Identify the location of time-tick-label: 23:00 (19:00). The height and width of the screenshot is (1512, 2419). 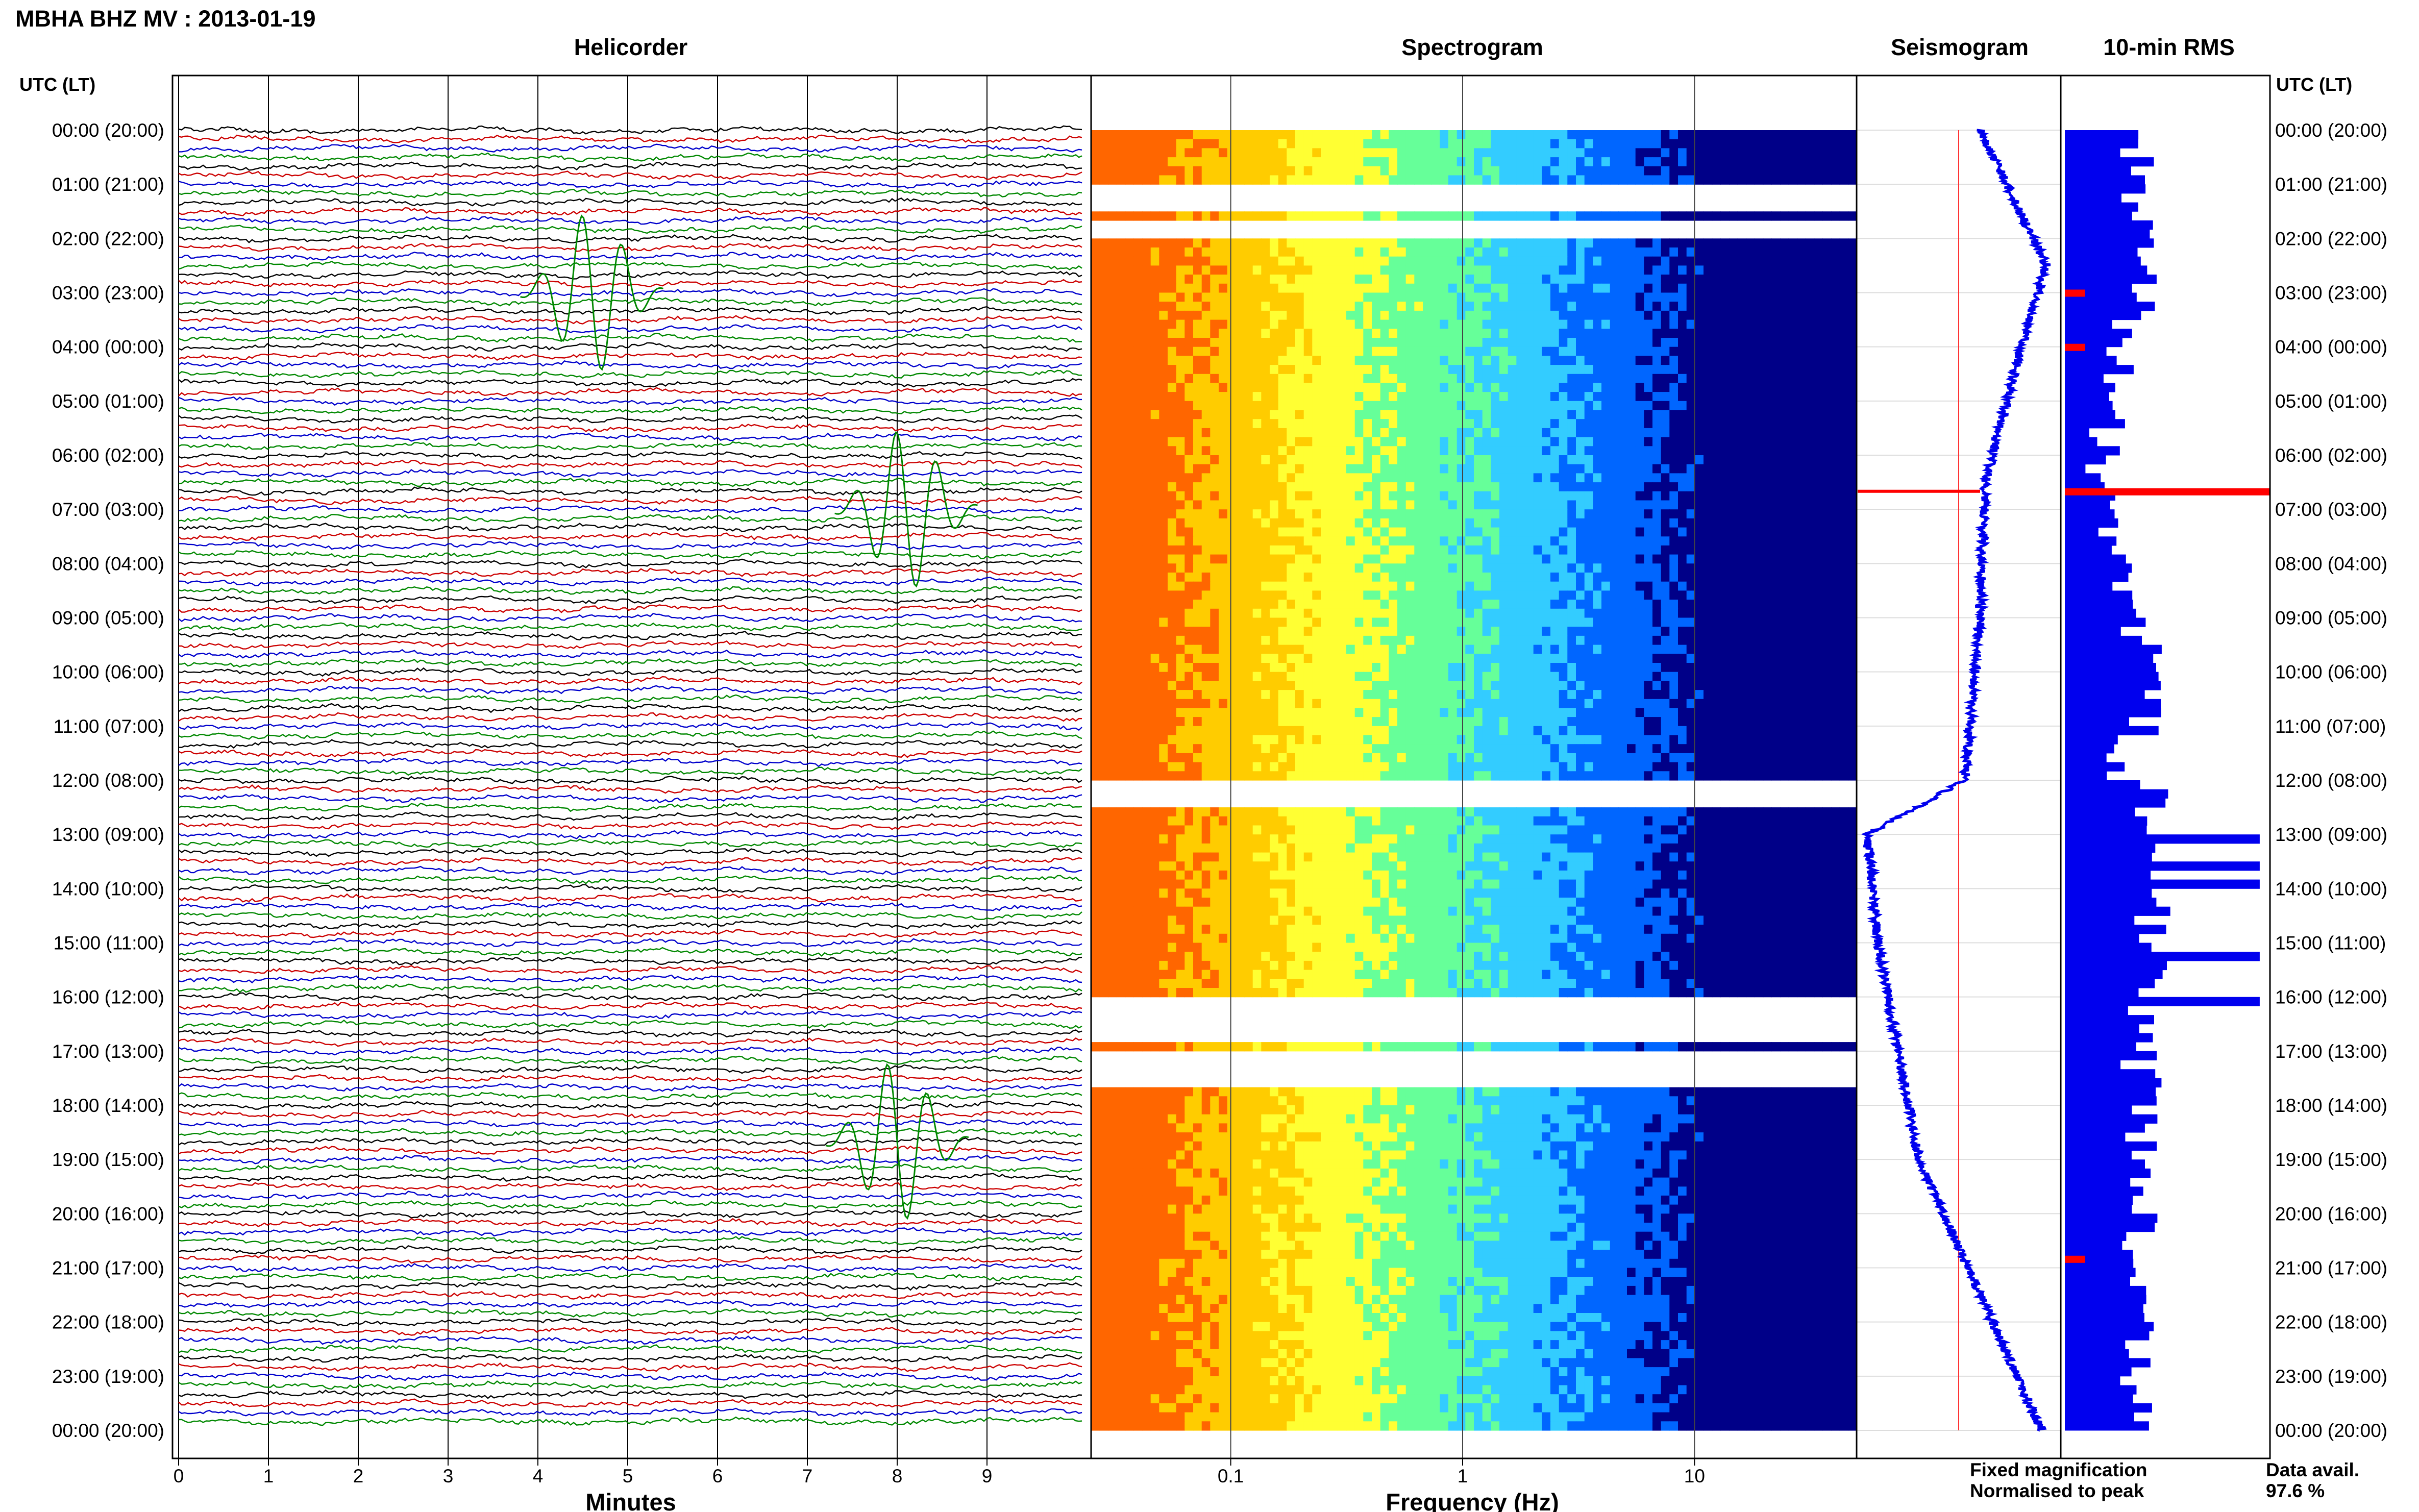
(108, 1376).